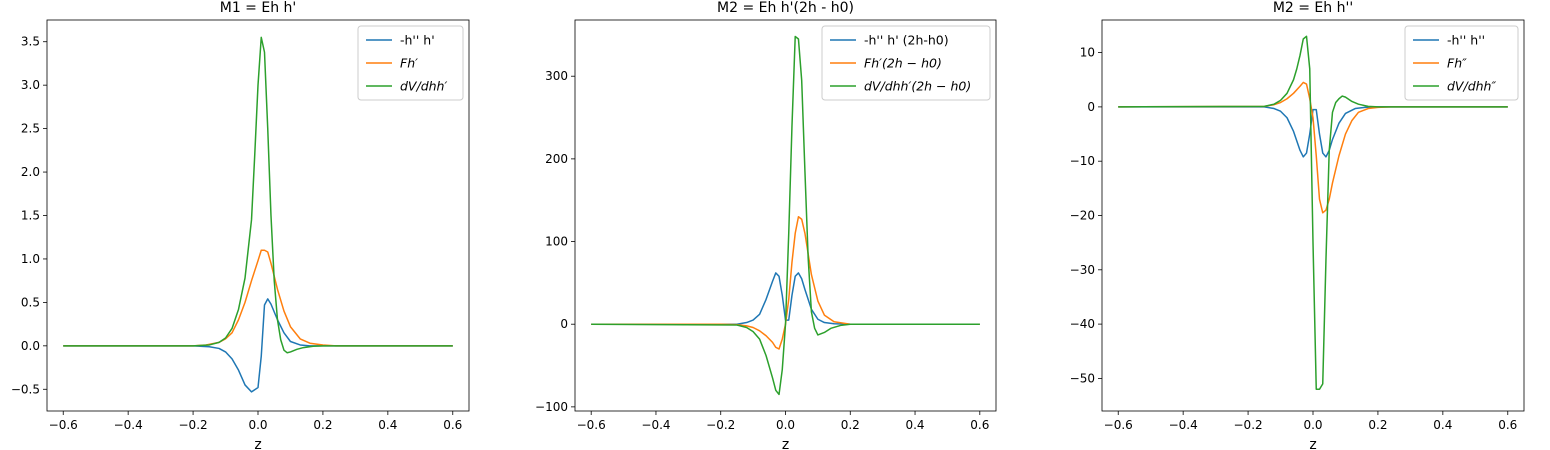 Image resolution: width=1550 pixels, height=450 pixels. I want to click on y-tick-label: 300, so click(556, 76).